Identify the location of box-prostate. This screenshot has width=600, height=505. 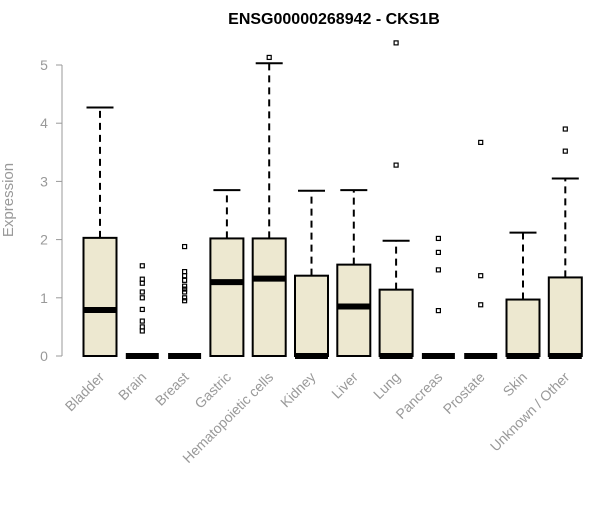
(481, 249).